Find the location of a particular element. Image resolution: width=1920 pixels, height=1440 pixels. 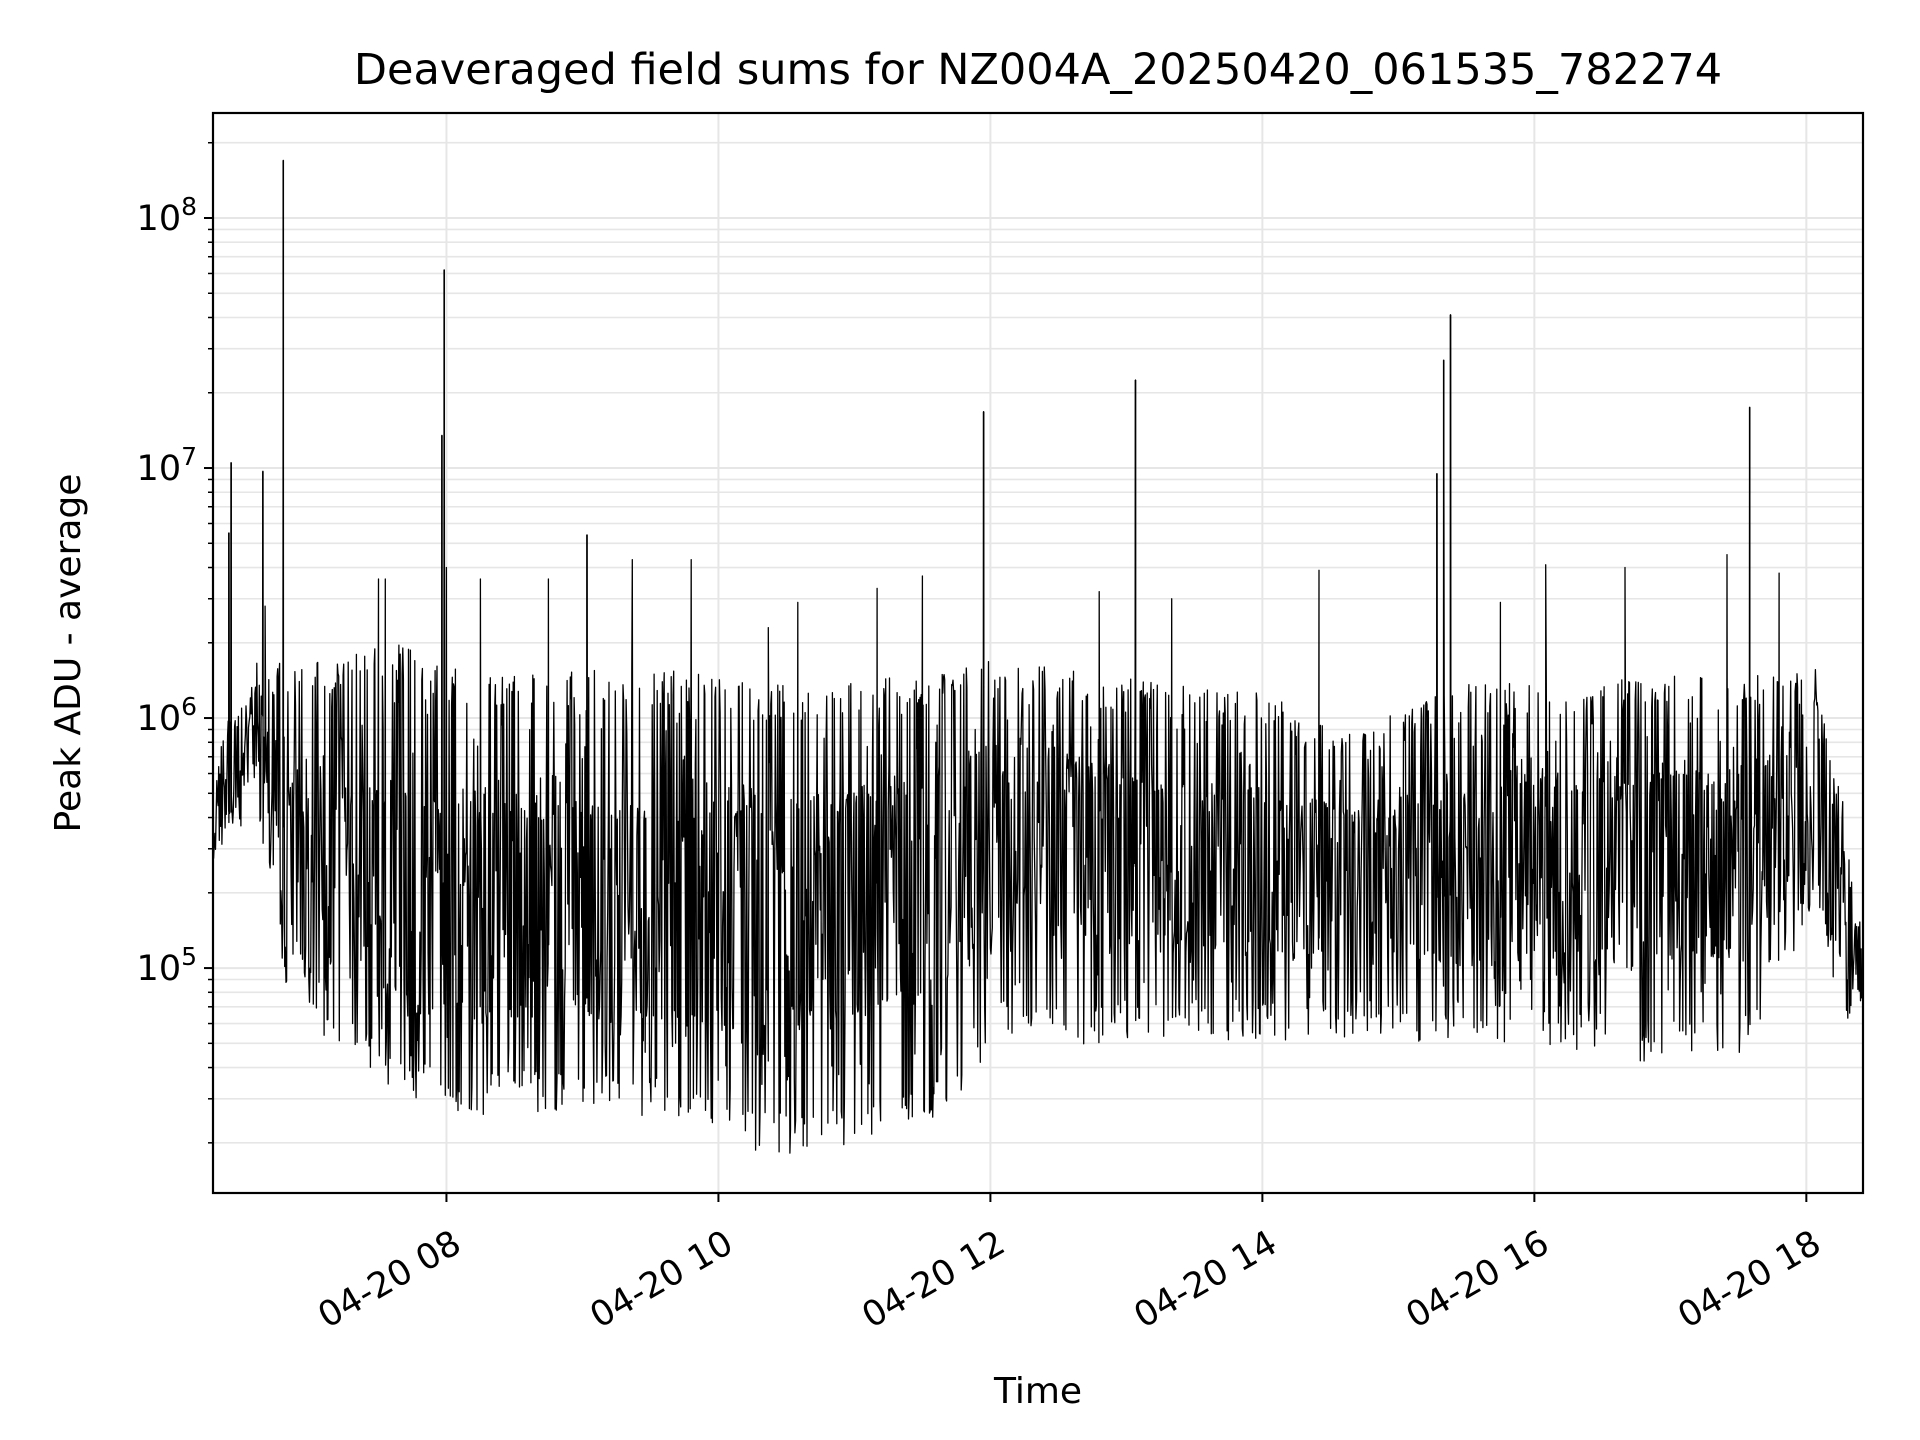

x-axis-label: Time is located at coordinates (1037, 1391).